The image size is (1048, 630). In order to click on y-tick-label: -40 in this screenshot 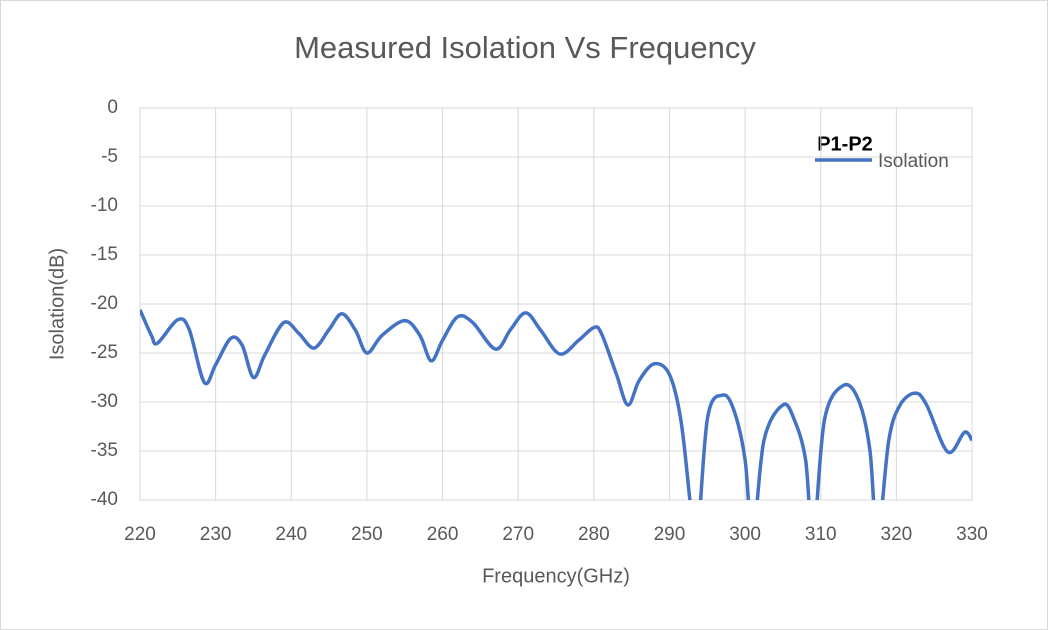, I will do `click(104, 499)`.